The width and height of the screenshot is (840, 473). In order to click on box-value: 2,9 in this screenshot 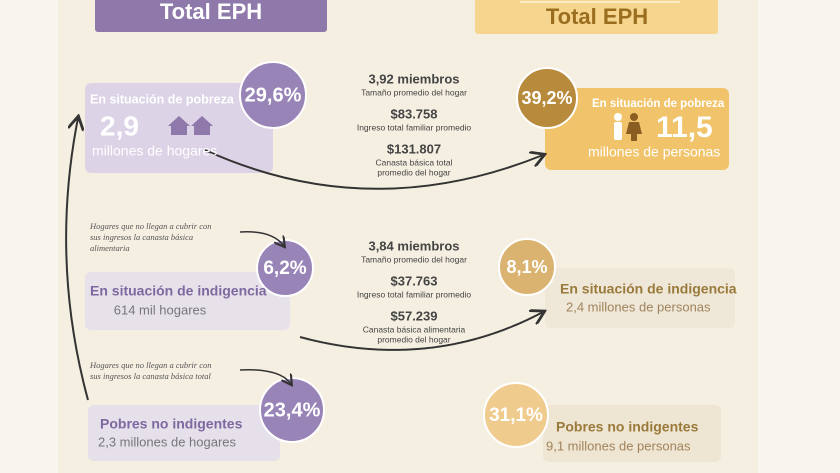, I will do `click(119, 125)`.